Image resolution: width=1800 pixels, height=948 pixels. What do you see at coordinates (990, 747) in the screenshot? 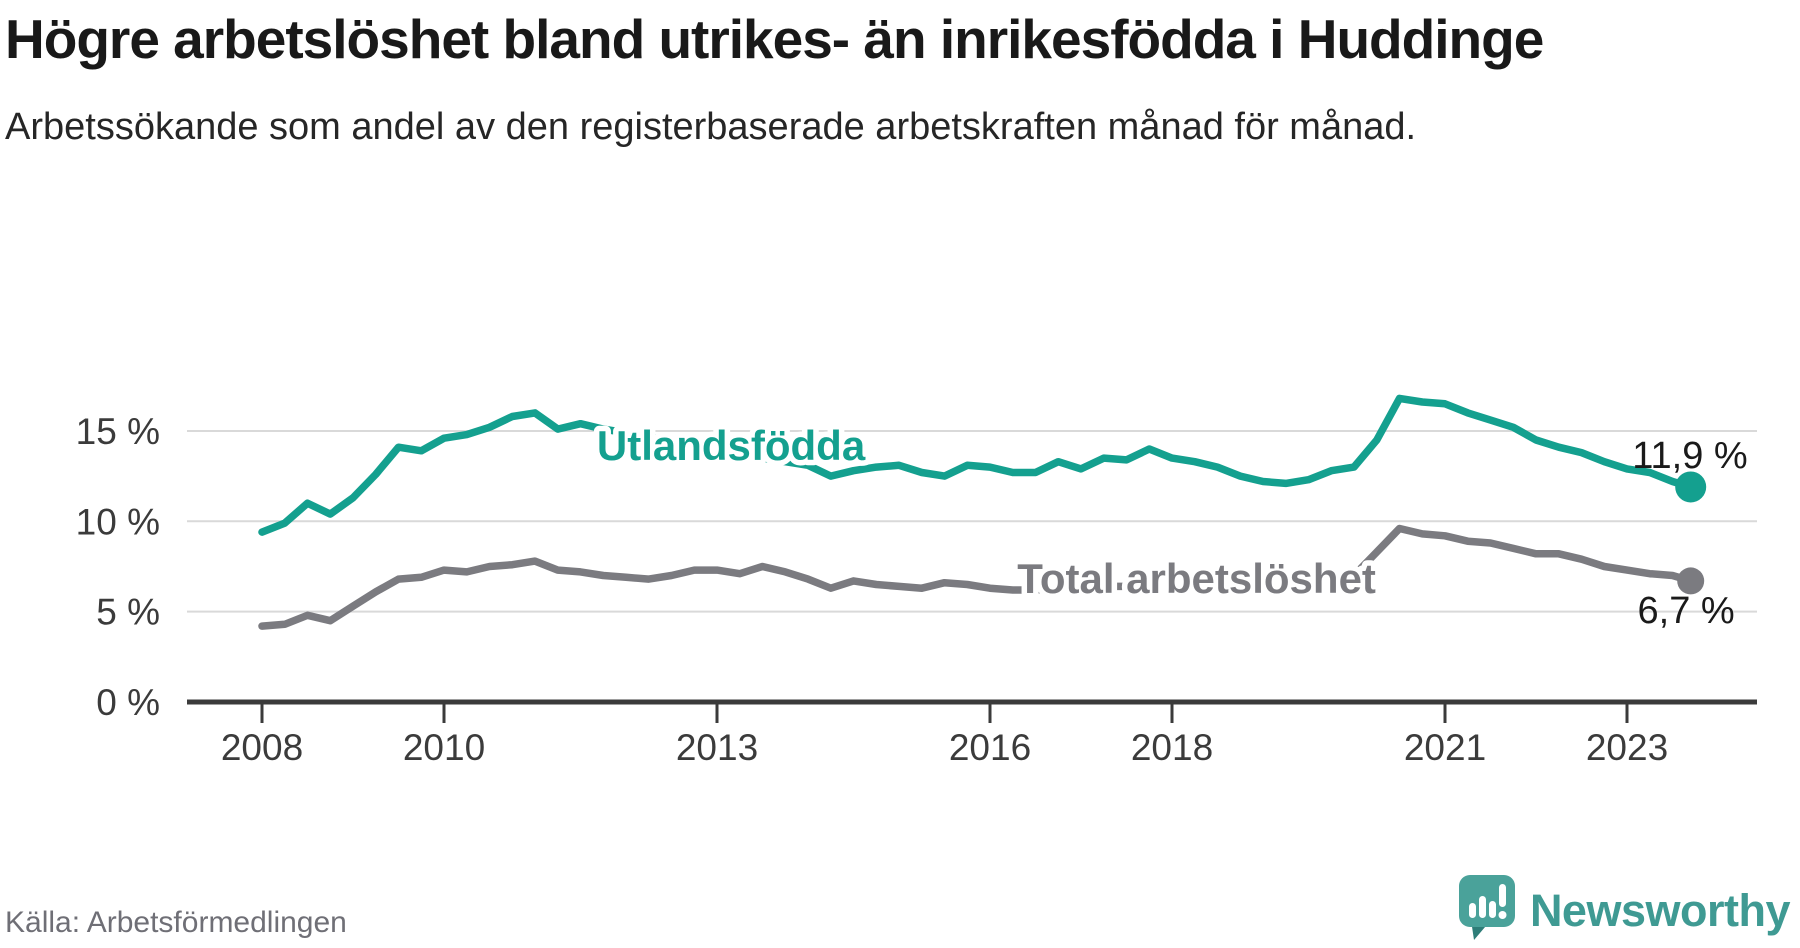
I see `x-axis-tick-label: 2016` at bounding box center [990, 747].